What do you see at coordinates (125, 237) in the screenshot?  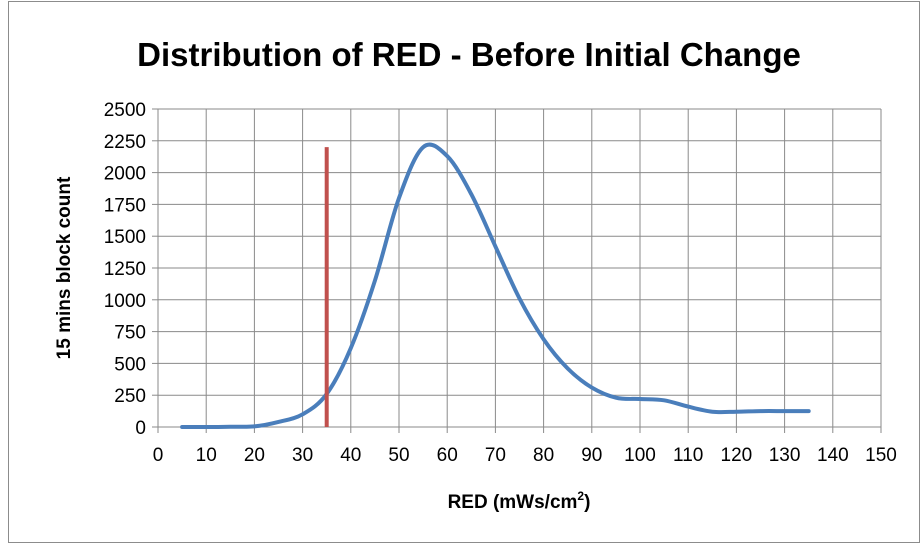 I see `y-tick-label: 1500` at bounding box center [125, 237].